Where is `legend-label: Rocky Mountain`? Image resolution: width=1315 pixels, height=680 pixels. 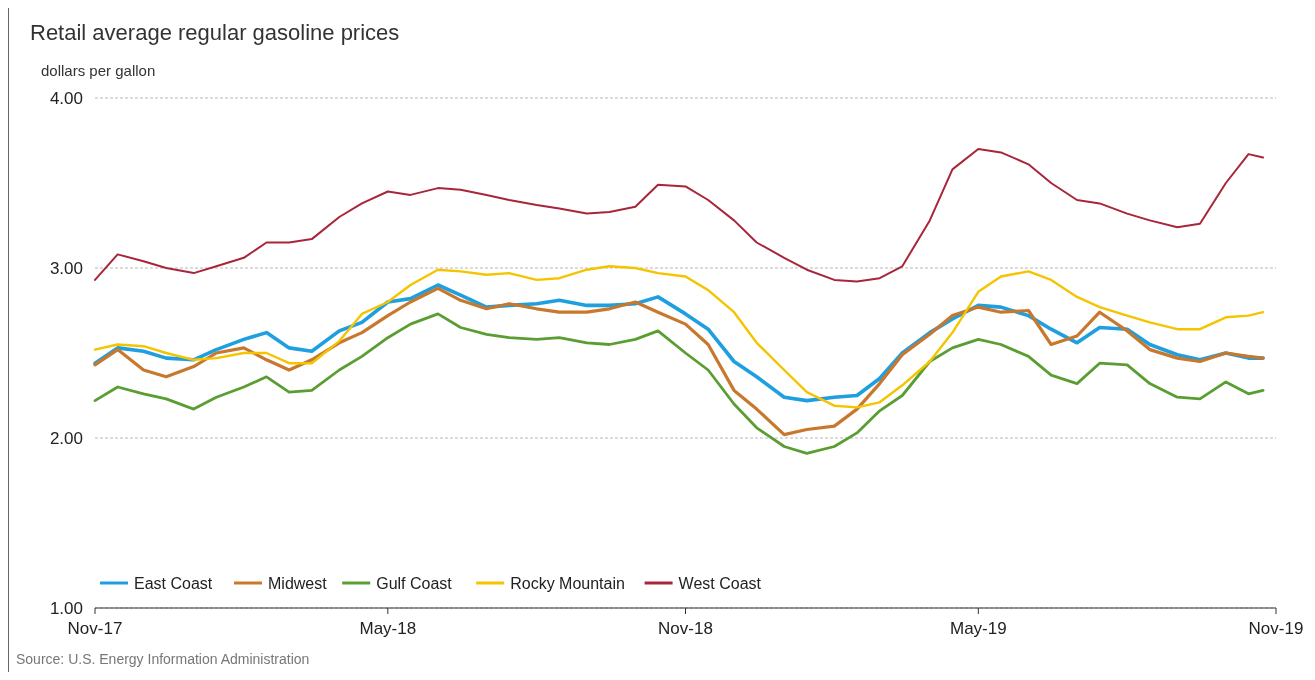 legend-label: Rocky Mountain is located at coordinates (567, 583).